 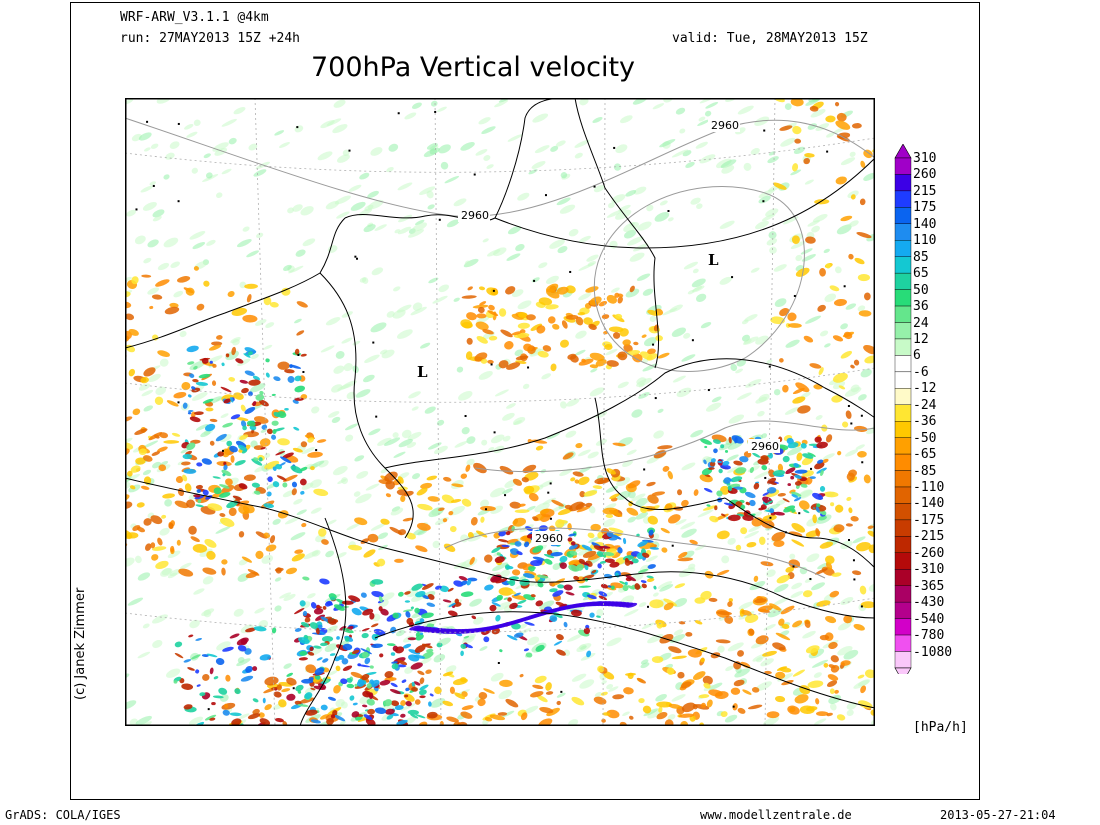 What do you see at coordinates (770, 38) in the screenshot?
I see `valid-label: valid: Tue, 28MAY2013 15Z` at bounding box center [770, 38].